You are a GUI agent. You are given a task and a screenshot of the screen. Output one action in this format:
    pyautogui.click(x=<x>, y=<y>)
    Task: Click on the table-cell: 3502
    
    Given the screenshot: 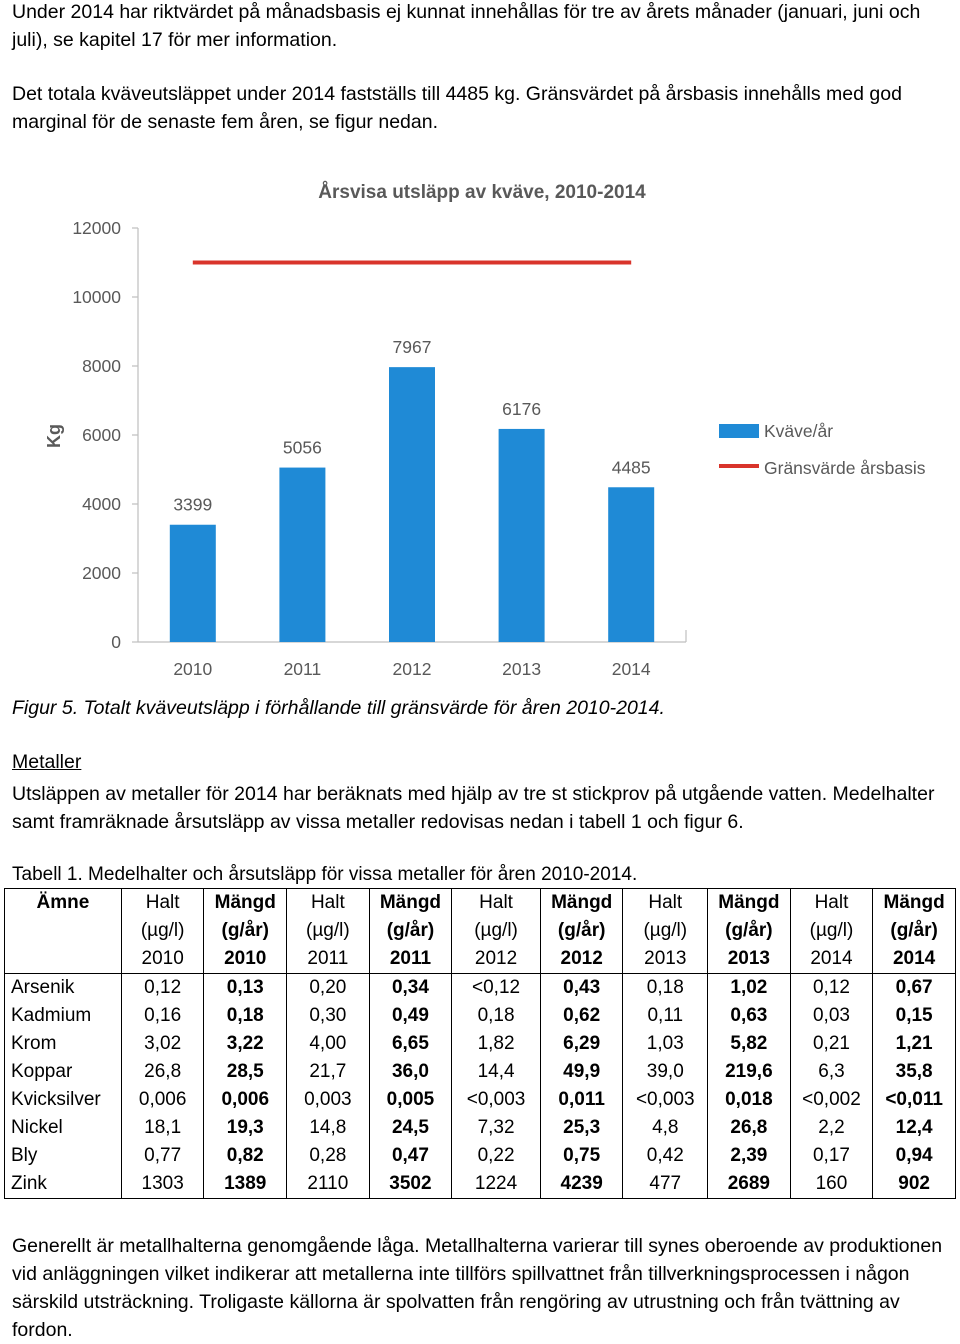 What is the action you would take?
    pyautogui.click(x=410, y=1184)
    